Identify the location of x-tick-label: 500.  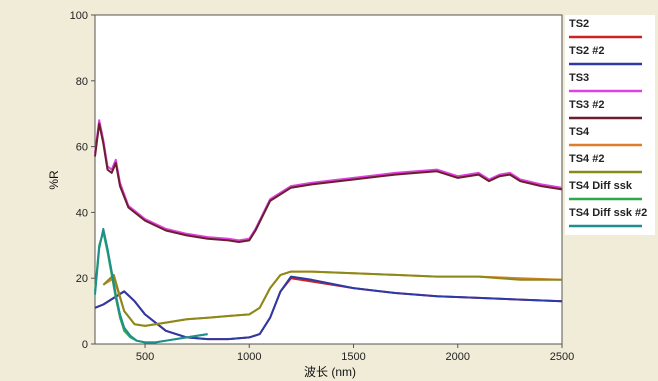
(145, 357).